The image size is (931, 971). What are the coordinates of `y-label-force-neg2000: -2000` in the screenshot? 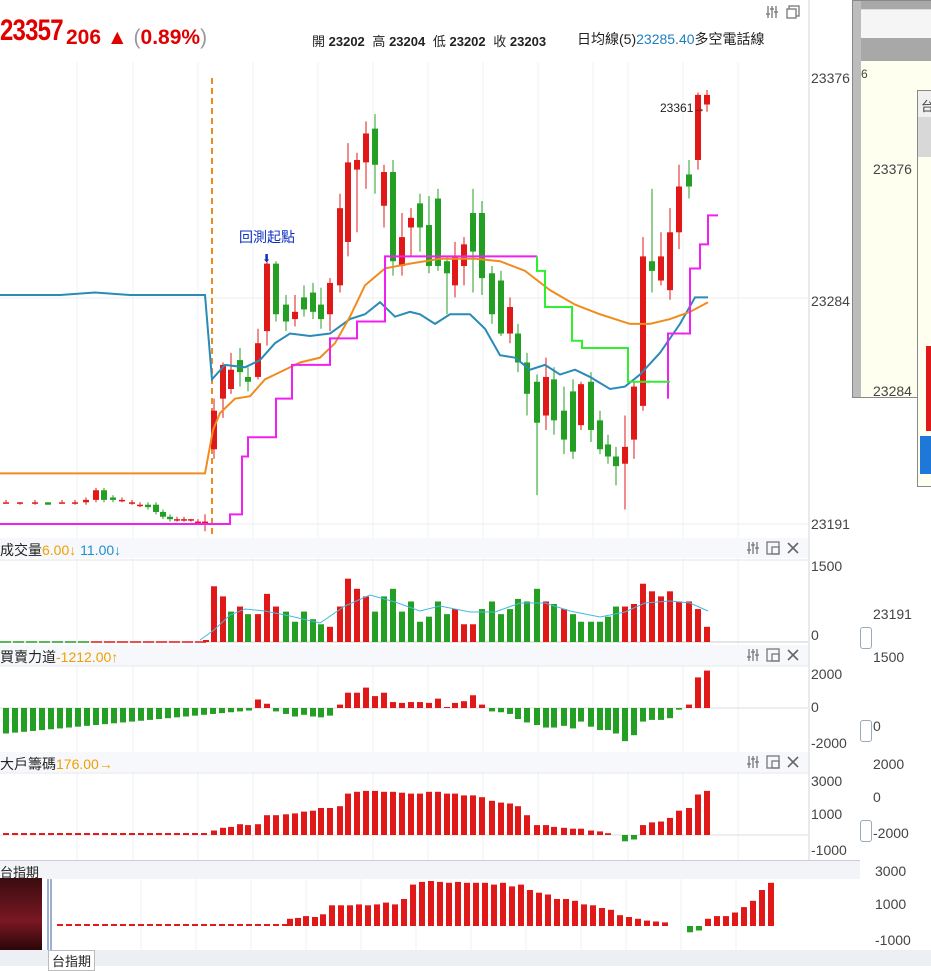 It's located at (829, 743).